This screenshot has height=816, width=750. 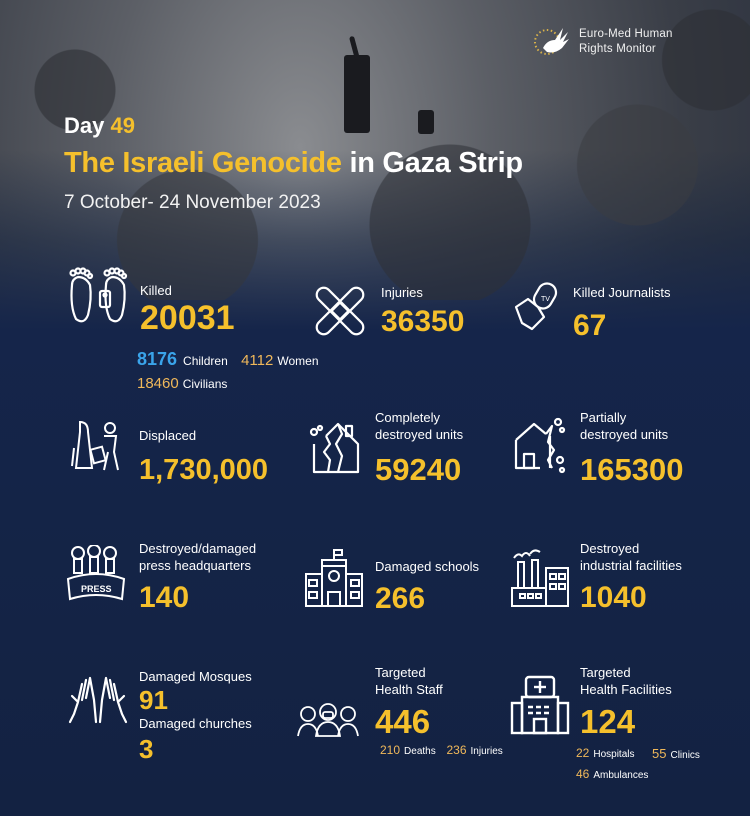 What do you see at coordinates (390, 750) in the screenshot?
I see `staff-deaths-value: 210` at bounding box center [390, 750].